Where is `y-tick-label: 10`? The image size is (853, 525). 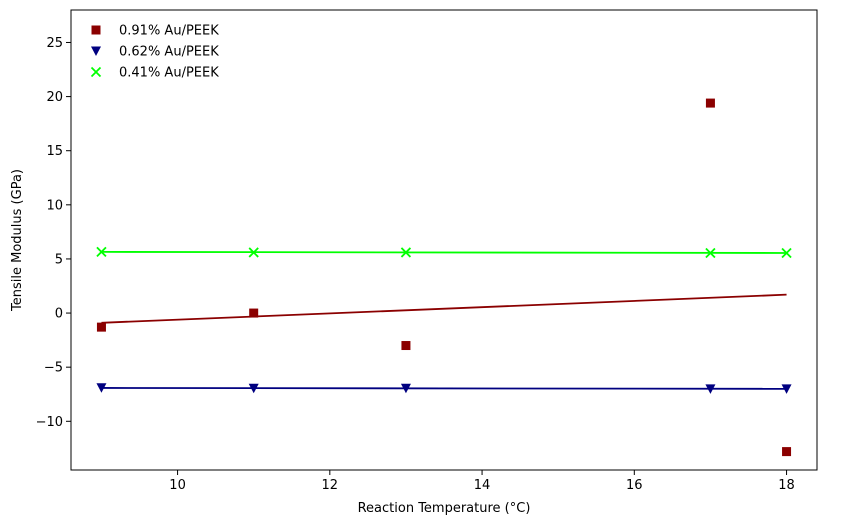 y-tick-label: 10 is located at coordinates (54, 205).